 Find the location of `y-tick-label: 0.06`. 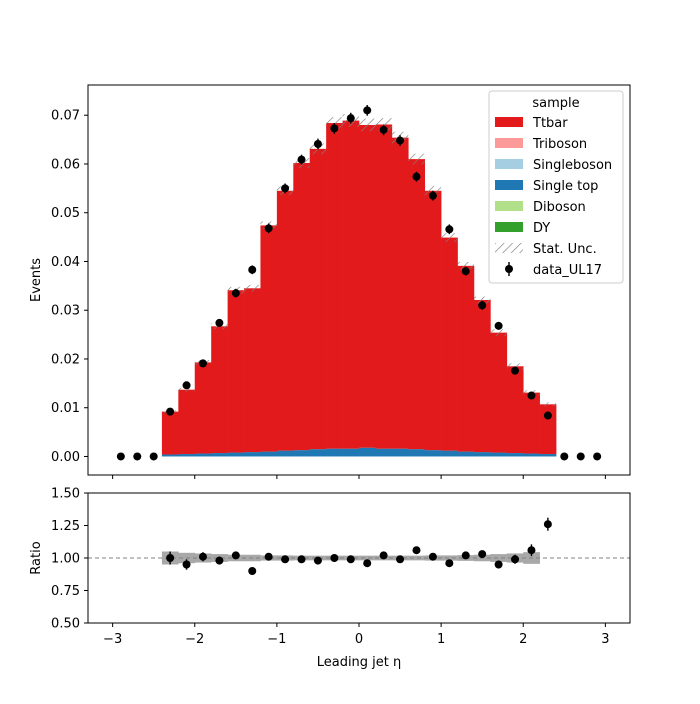

y-tick-label: 0.06 is located at coordinates (65, 164).